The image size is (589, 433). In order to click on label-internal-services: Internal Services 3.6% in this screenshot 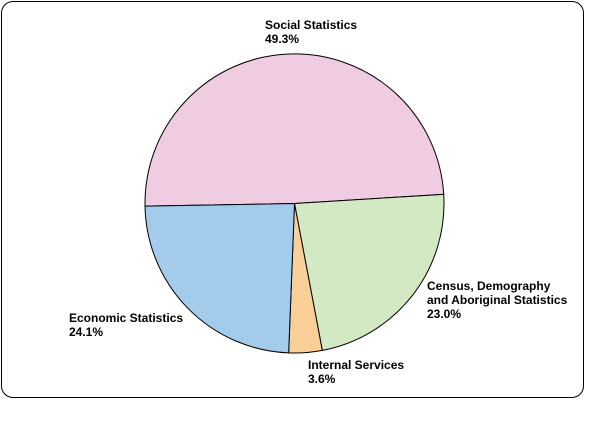, I will do `click(356, 372)`.